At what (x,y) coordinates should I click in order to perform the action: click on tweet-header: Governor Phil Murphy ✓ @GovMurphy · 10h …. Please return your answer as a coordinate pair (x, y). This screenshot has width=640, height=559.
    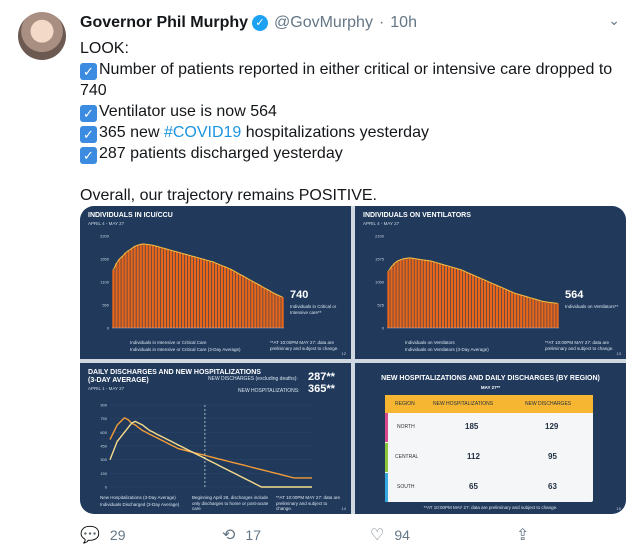
    Looking at the image, I should click on (350, 23).